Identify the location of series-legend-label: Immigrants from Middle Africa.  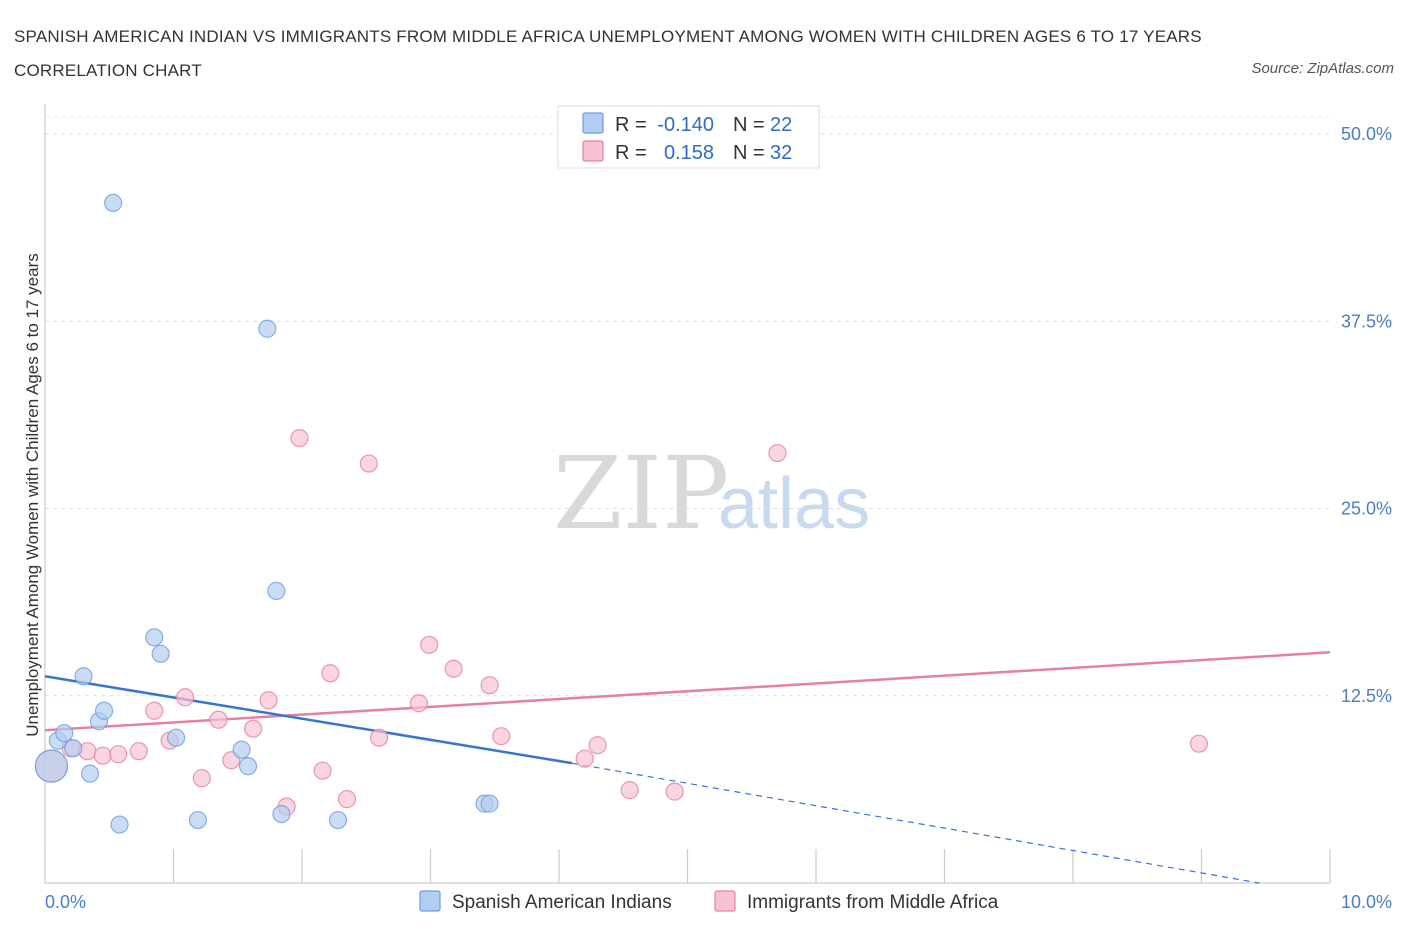
(873, 902).